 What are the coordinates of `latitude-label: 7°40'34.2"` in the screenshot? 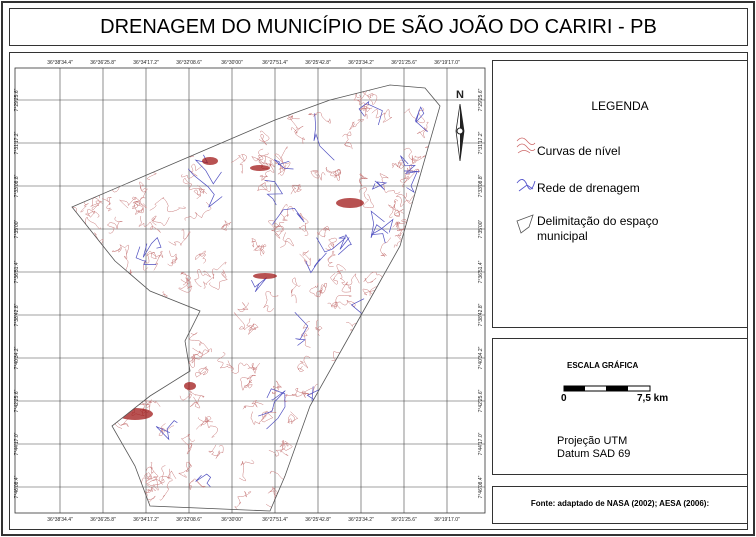 It's located at (17, 357).